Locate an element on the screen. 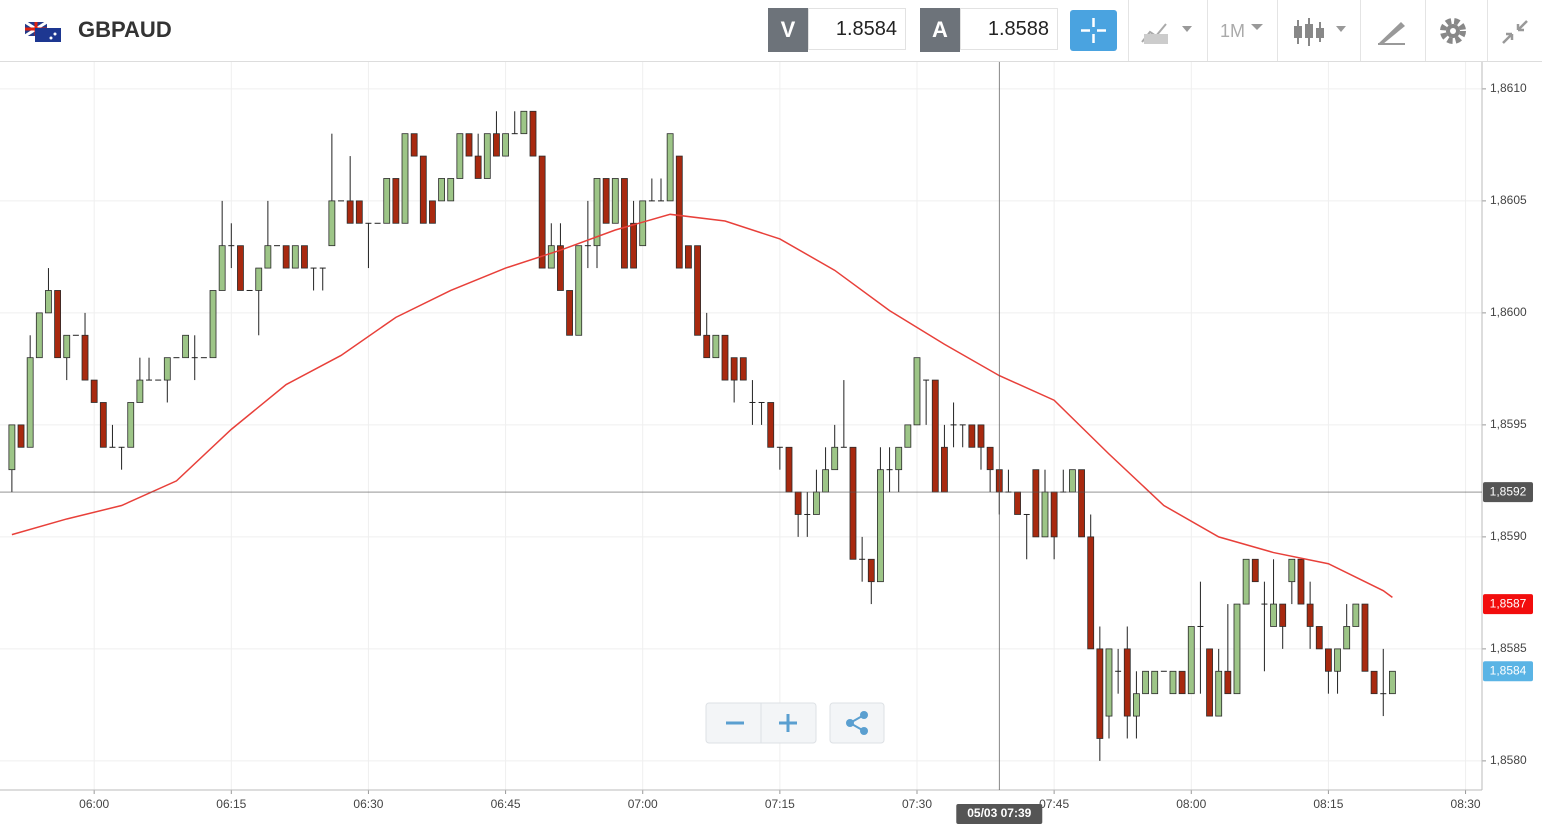 The image size is (1542, 826). x-tick-label: 08:00 is located at coordinates (1191, 804).